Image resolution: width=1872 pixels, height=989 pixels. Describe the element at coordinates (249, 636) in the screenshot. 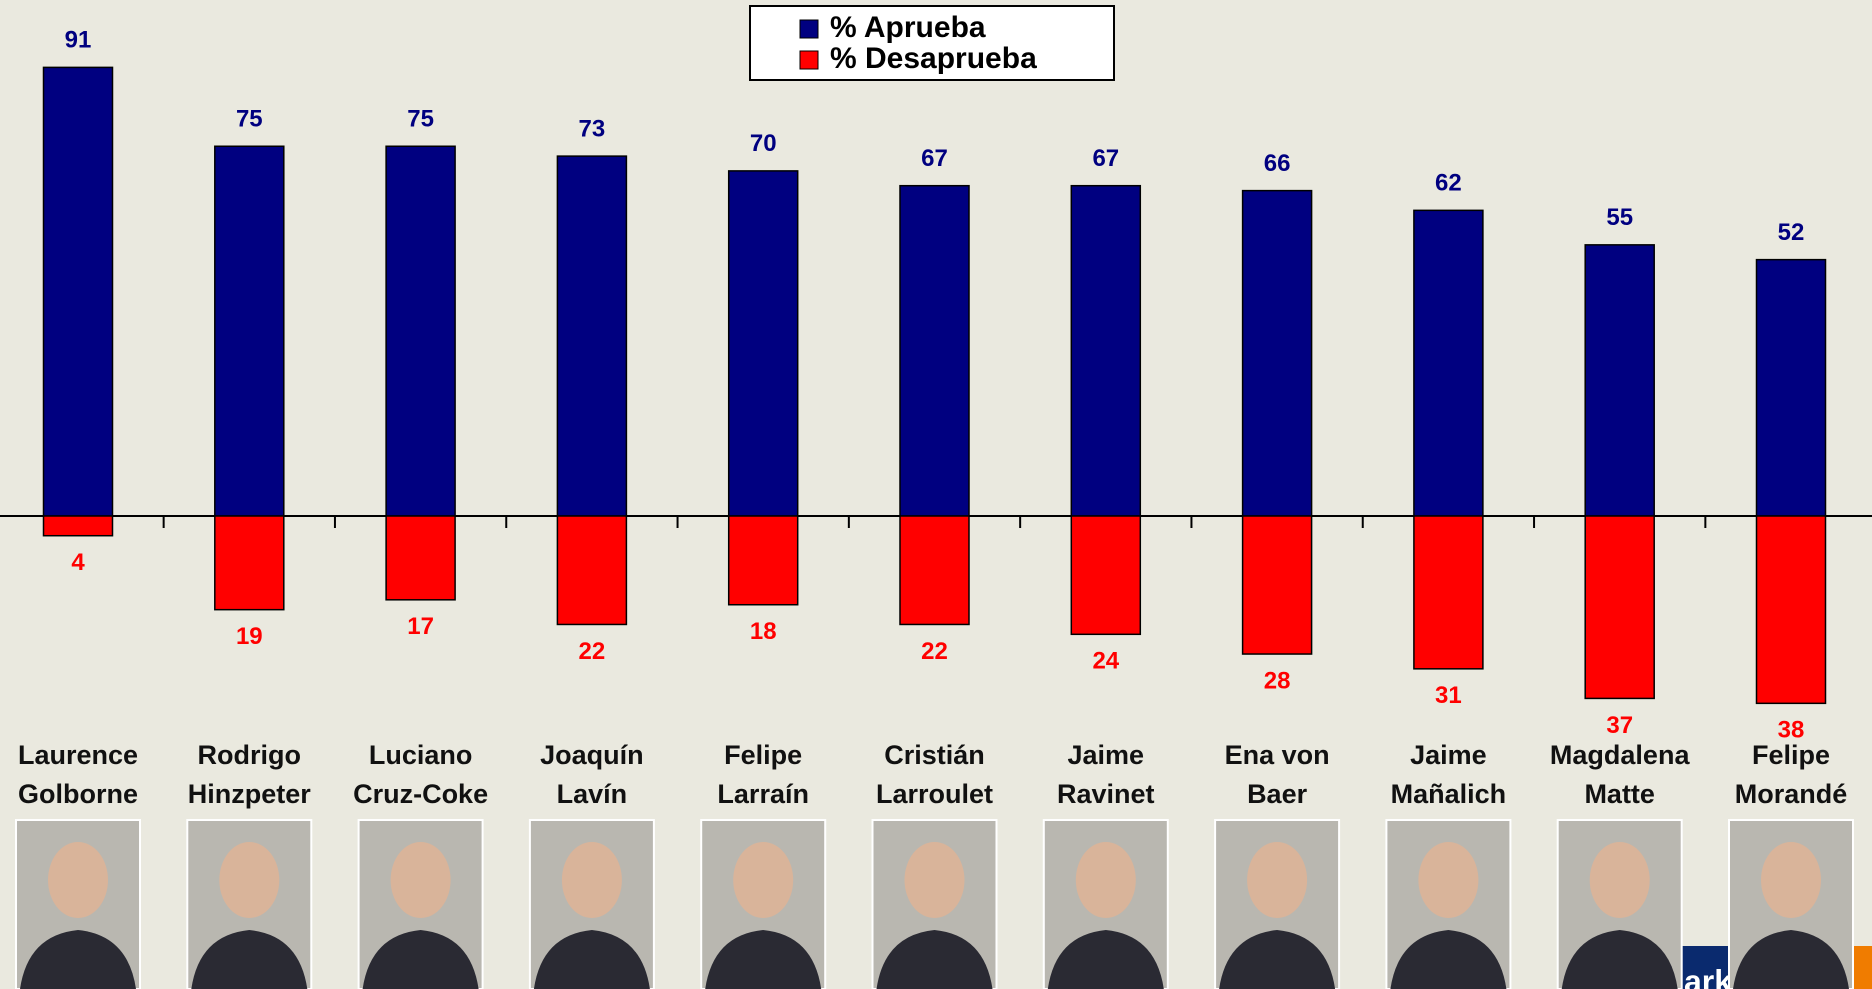

I see `value-label: 19` at that location.